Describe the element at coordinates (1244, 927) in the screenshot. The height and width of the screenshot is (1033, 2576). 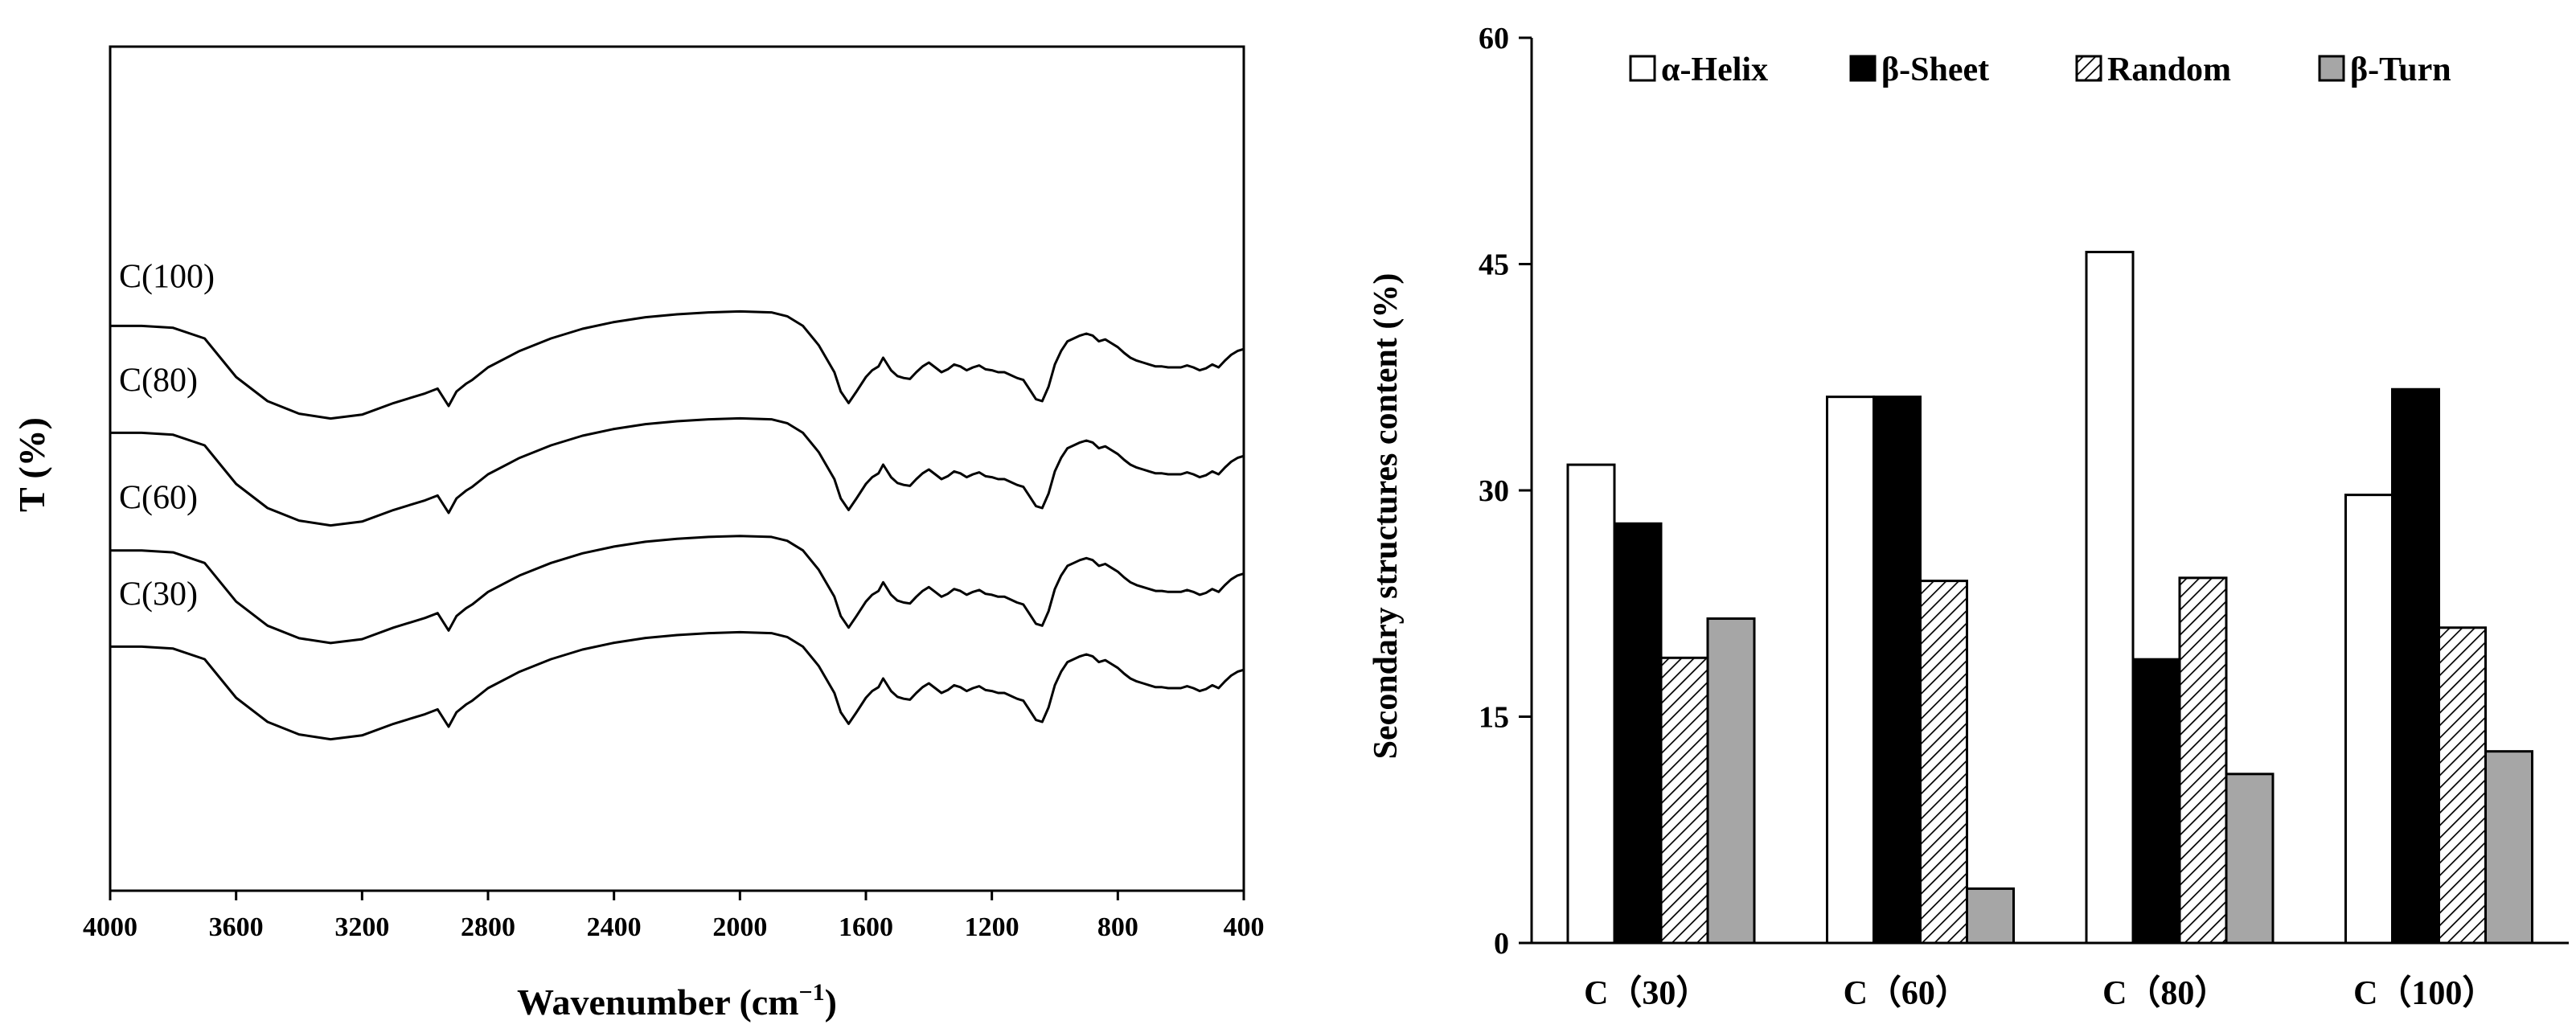
I see `ftir-x-tick-label: 400` at that location.